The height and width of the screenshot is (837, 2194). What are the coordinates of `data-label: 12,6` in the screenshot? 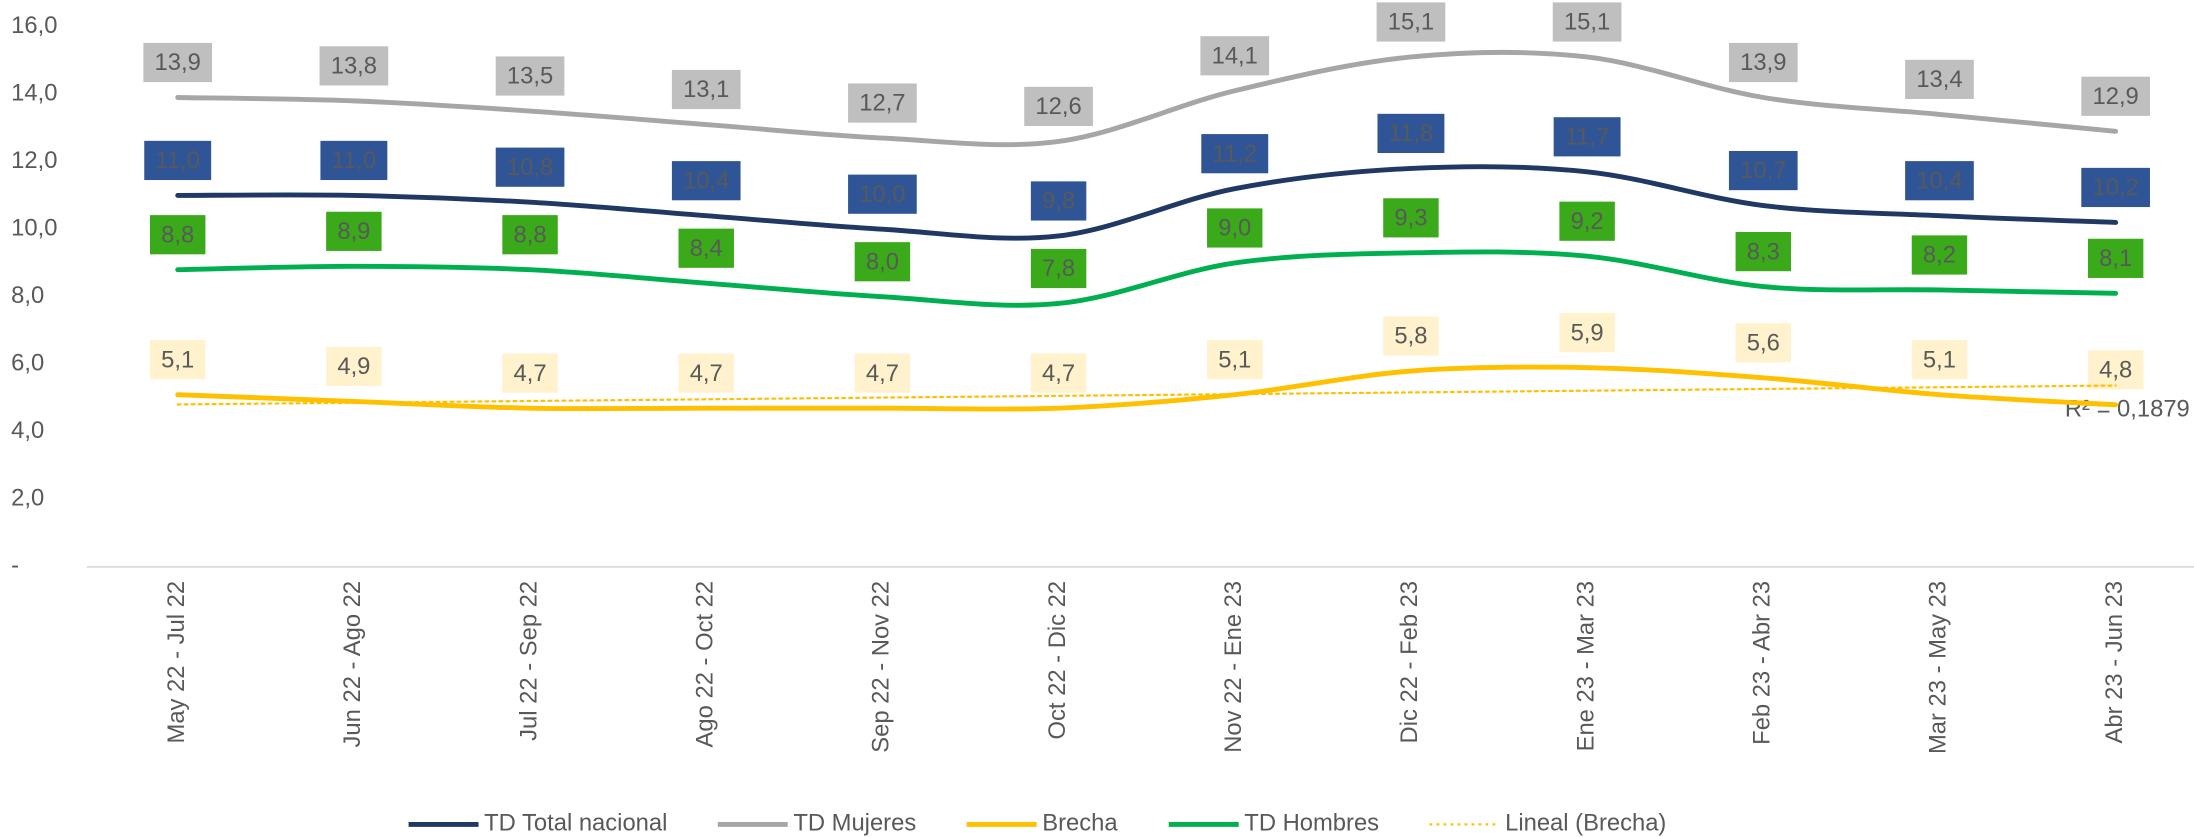 It's located at (1058, 106).